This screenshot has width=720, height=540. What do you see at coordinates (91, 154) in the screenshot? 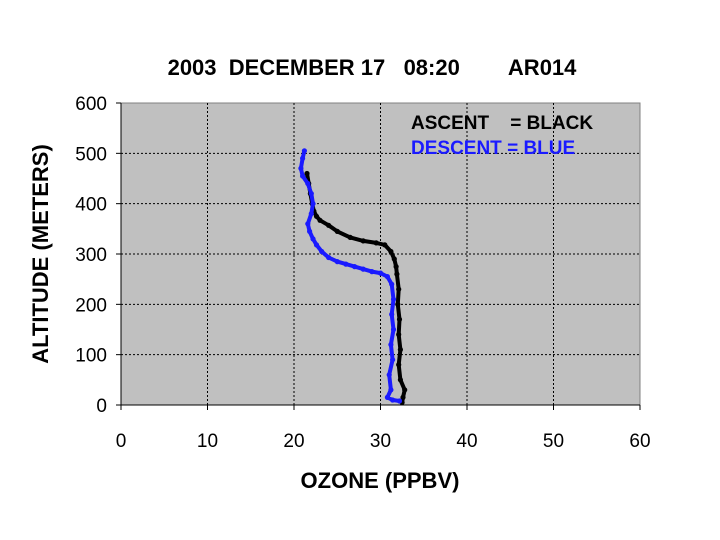
I see `y-tick-label: 500` at bounding box center [91, 154].